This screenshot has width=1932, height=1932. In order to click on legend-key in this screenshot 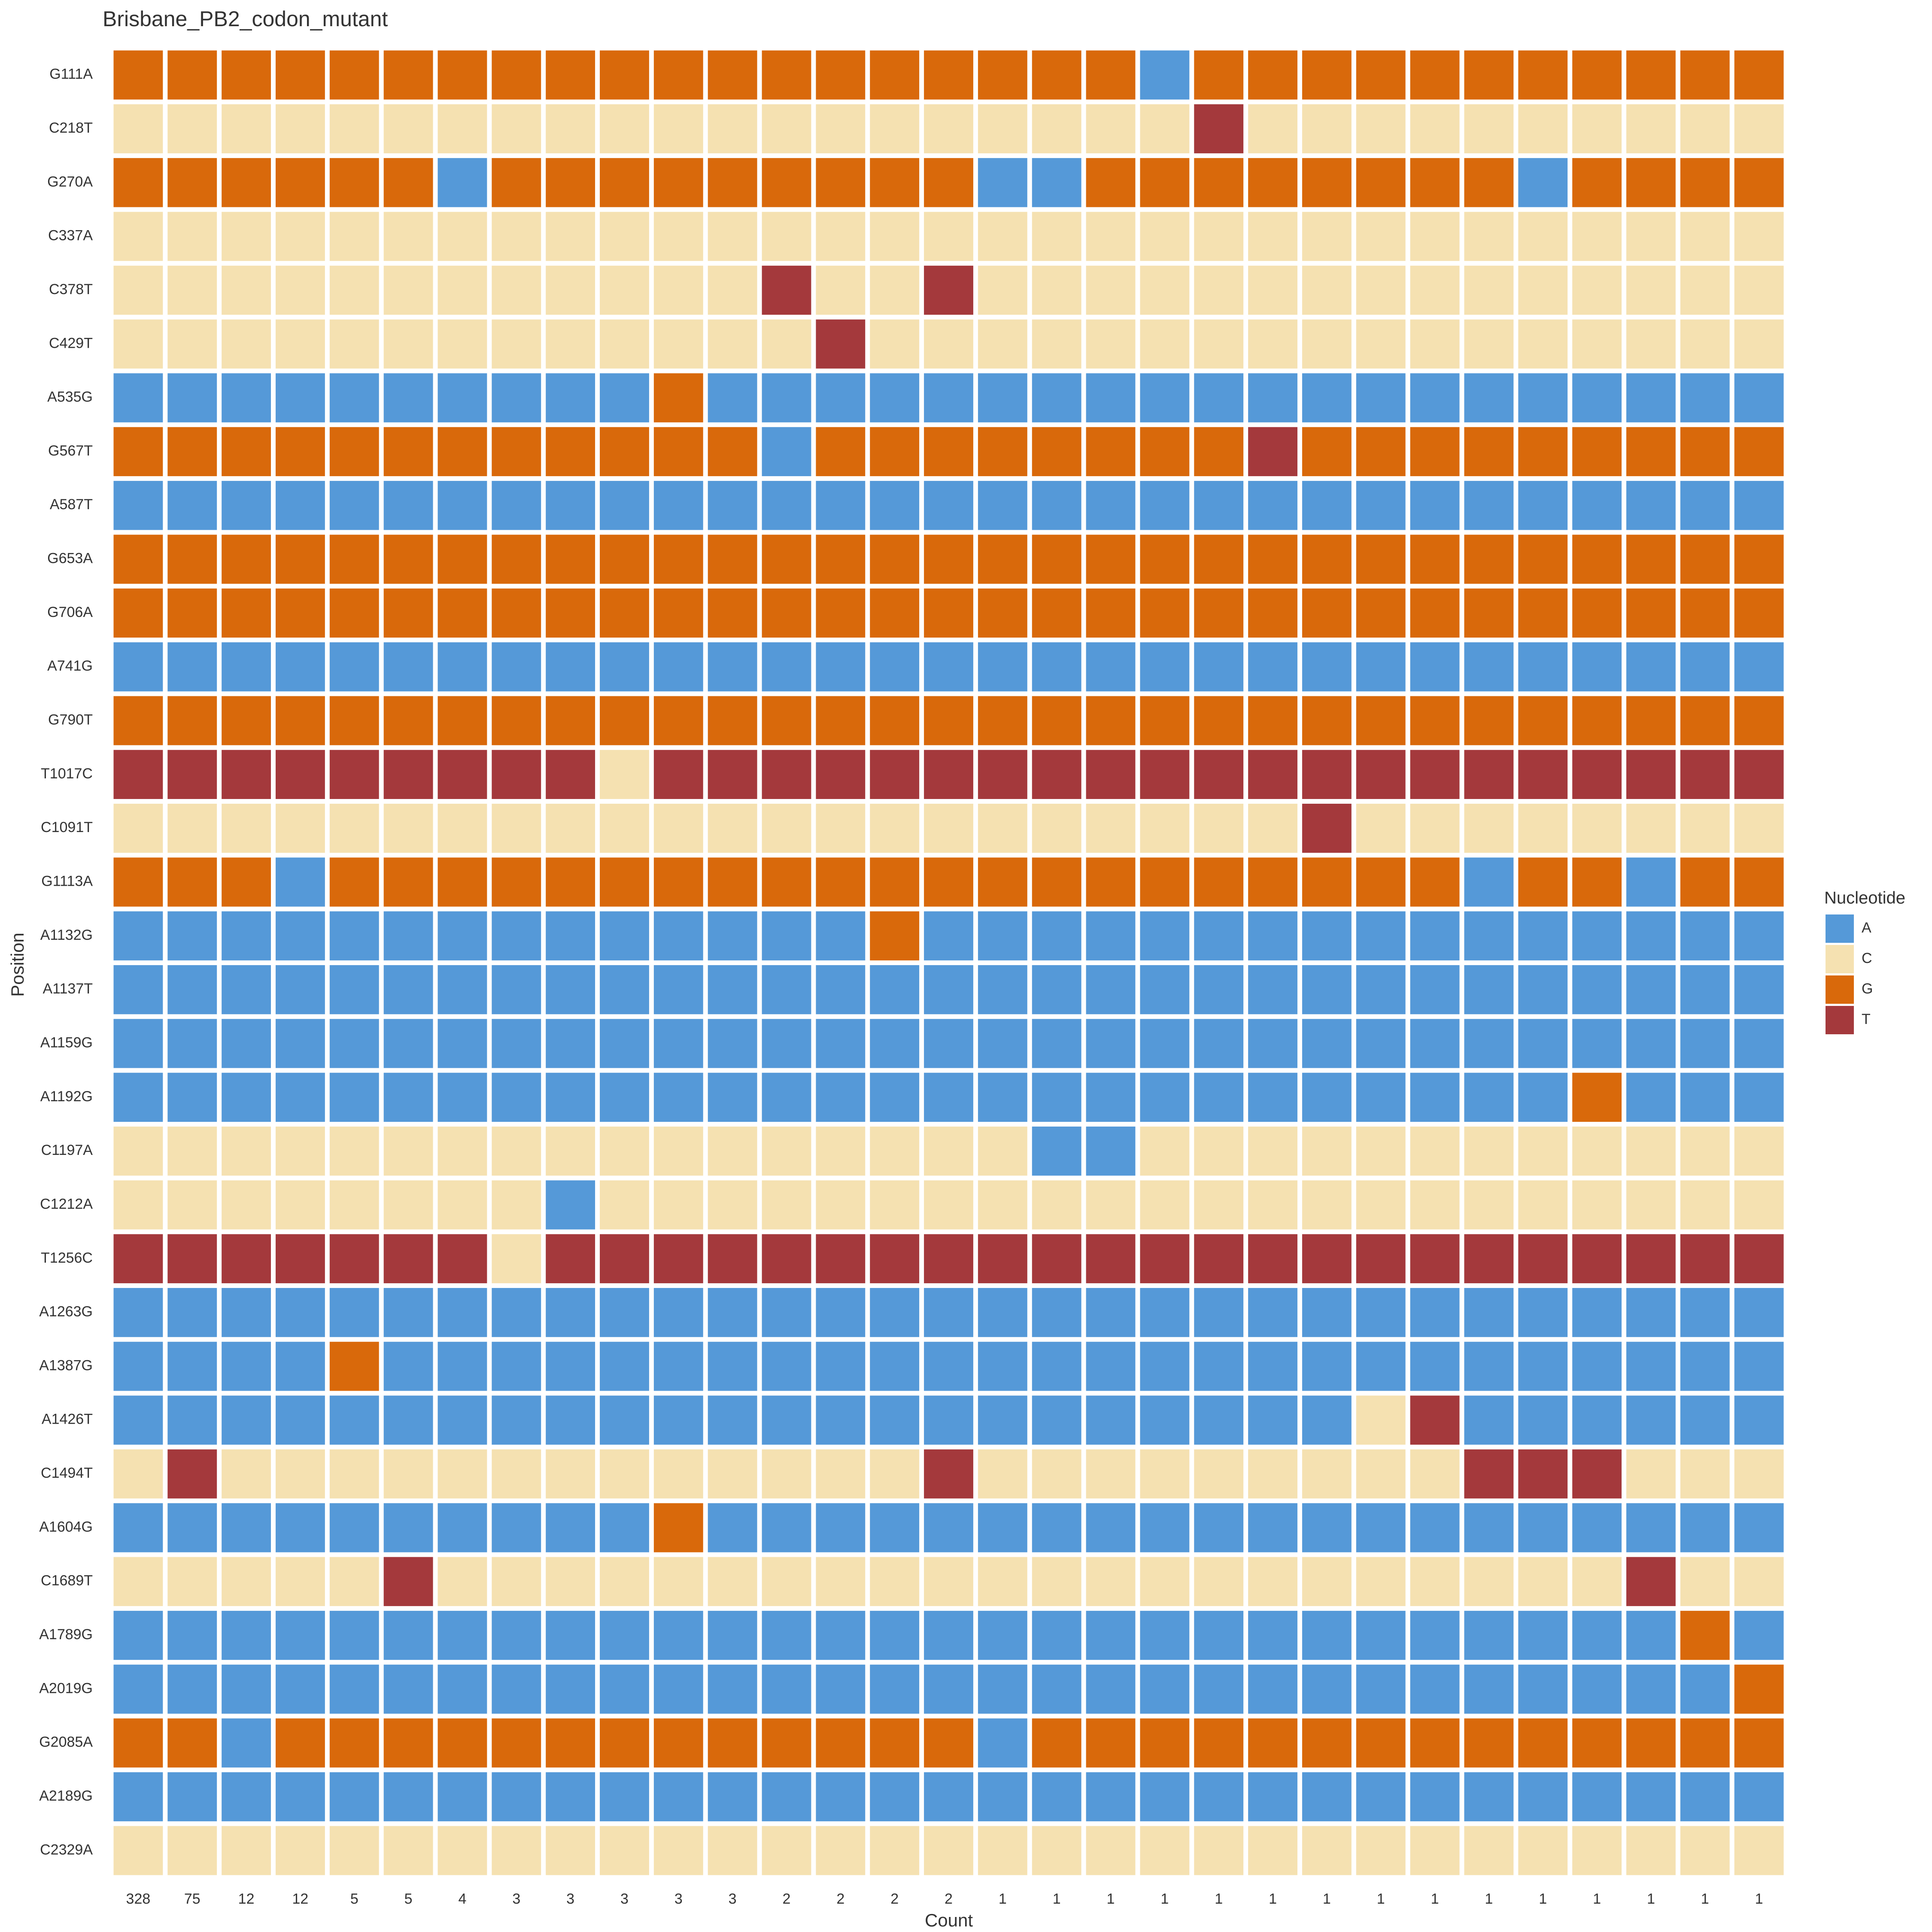, I will do `click(1840, 1020)`.